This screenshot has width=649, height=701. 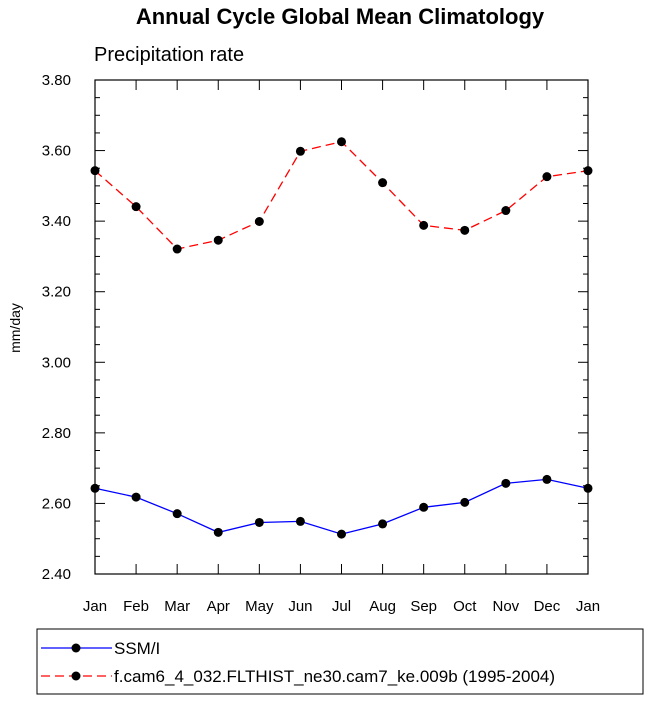 What do you see at coordinates (341, 606) in the screenshot?
I see `x-tick-label: Jul` at bounding box center [341, 606].